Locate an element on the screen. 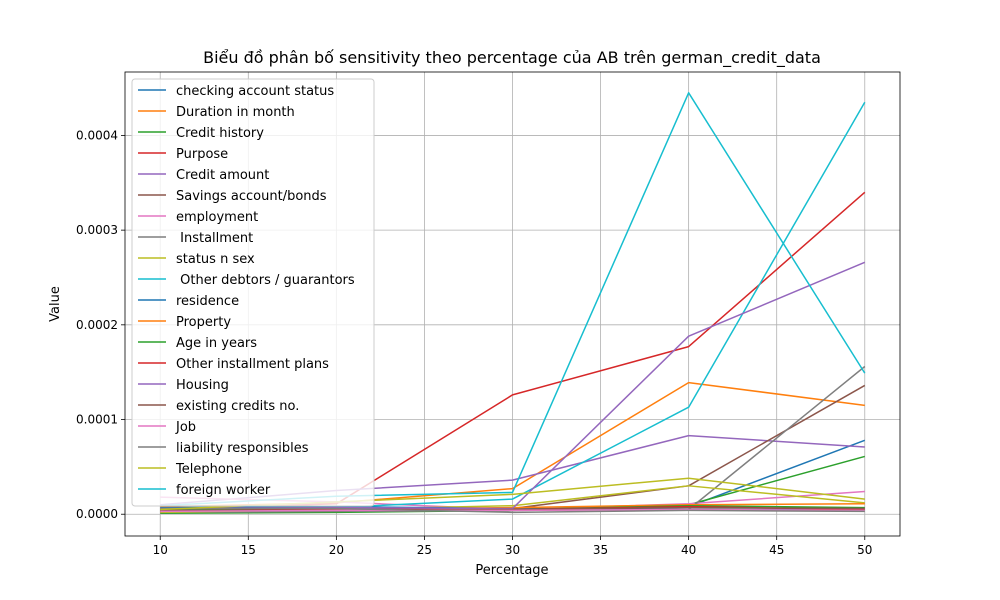  x-tick-label: 15 is located at coordinates (248, 550).